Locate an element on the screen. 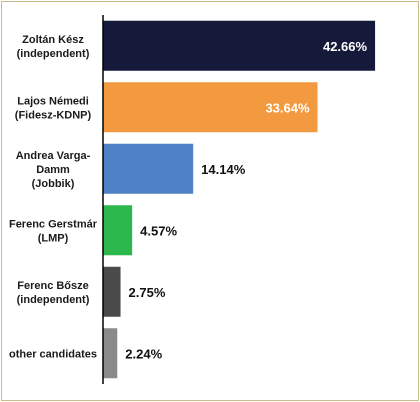  value-label-4: 2.75% is located at coordinates (147, 292).